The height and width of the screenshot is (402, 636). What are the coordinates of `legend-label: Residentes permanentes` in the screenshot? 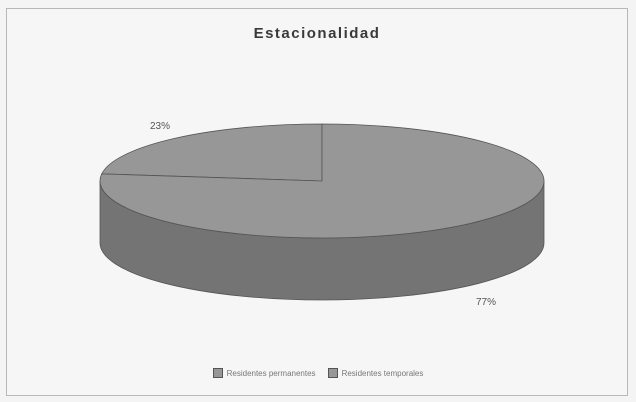 It's located at (271, 373).